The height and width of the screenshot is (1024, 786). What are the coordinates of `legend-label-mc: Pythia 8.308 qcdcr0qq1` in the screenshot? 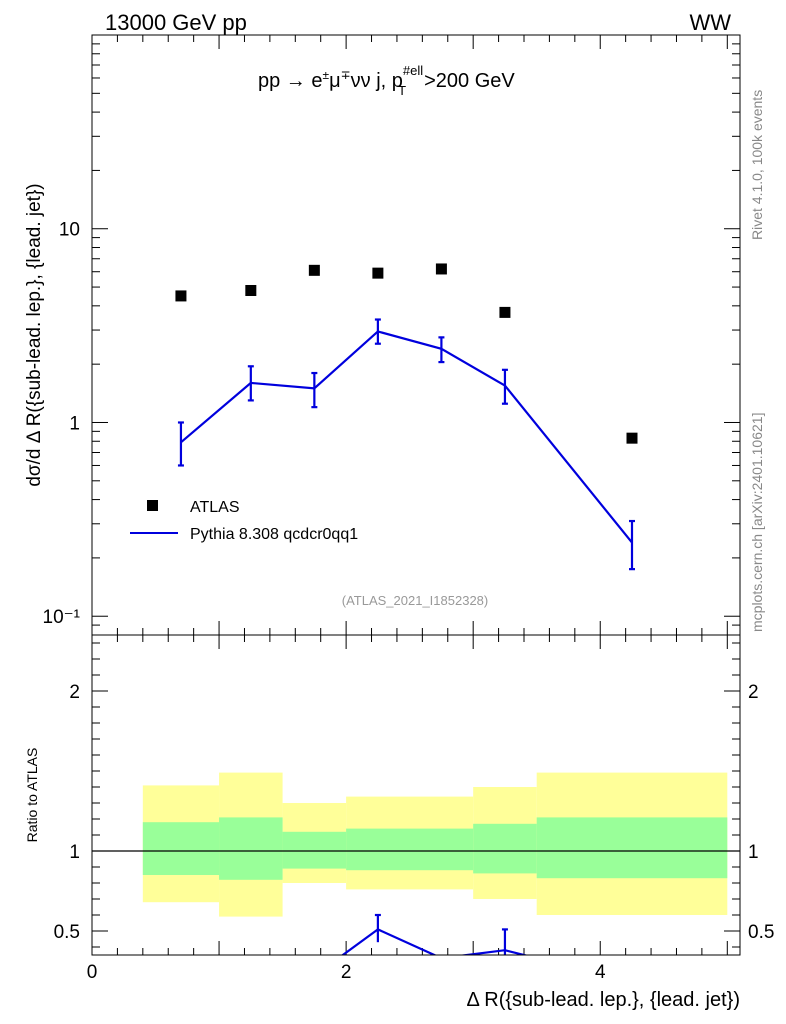 It's located at (274, 534).